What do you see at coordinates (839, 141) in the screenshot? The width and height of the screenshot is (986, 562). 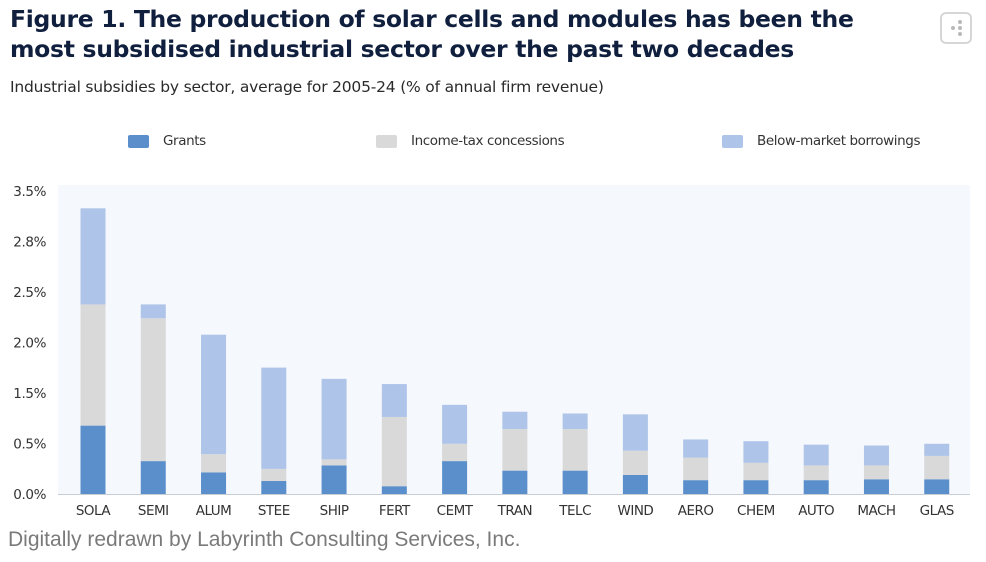 I see `legend-label: Below-market borrowings` at bounding box center [839, 141].